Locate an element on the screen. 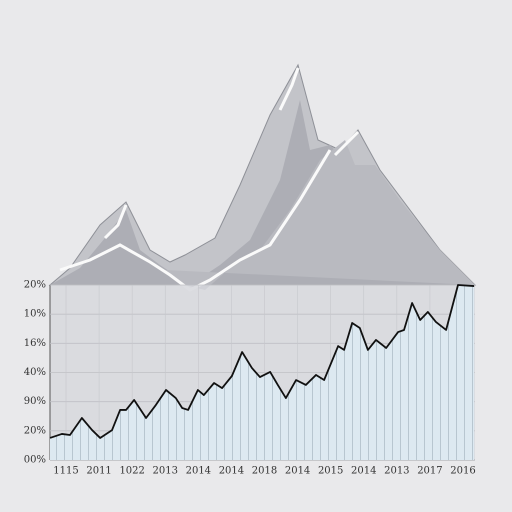 Image resolution: width=512 pixels, height=512 pixels. y-tick-label: 00% is located at coordinates (35, 460).